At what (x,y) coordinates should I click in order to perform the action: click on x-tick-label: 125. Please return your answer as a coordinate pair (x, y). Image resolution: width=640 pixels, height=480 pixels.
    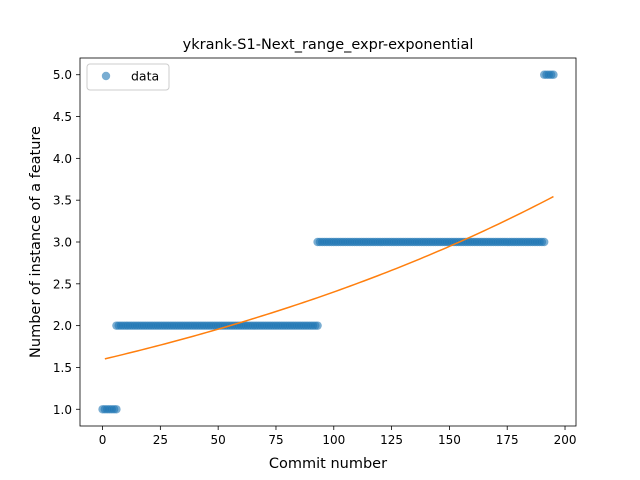
    Looking at the image, I should click on (391, 440).